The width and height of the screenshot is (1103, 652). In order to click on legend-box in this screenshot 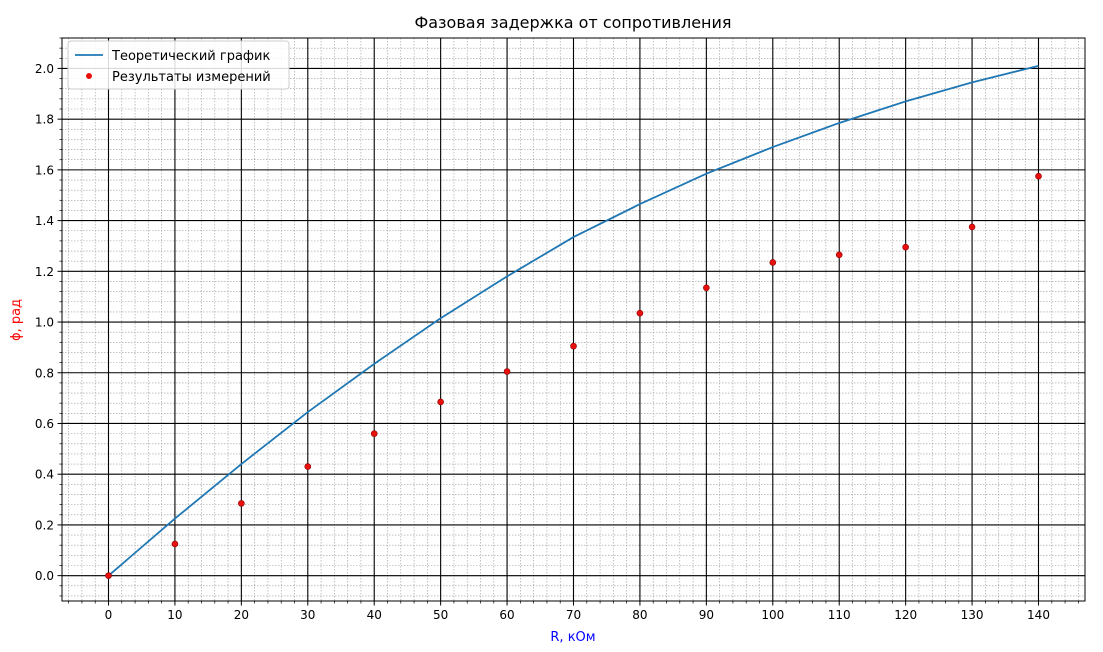, I will do `click(178, 65)`.